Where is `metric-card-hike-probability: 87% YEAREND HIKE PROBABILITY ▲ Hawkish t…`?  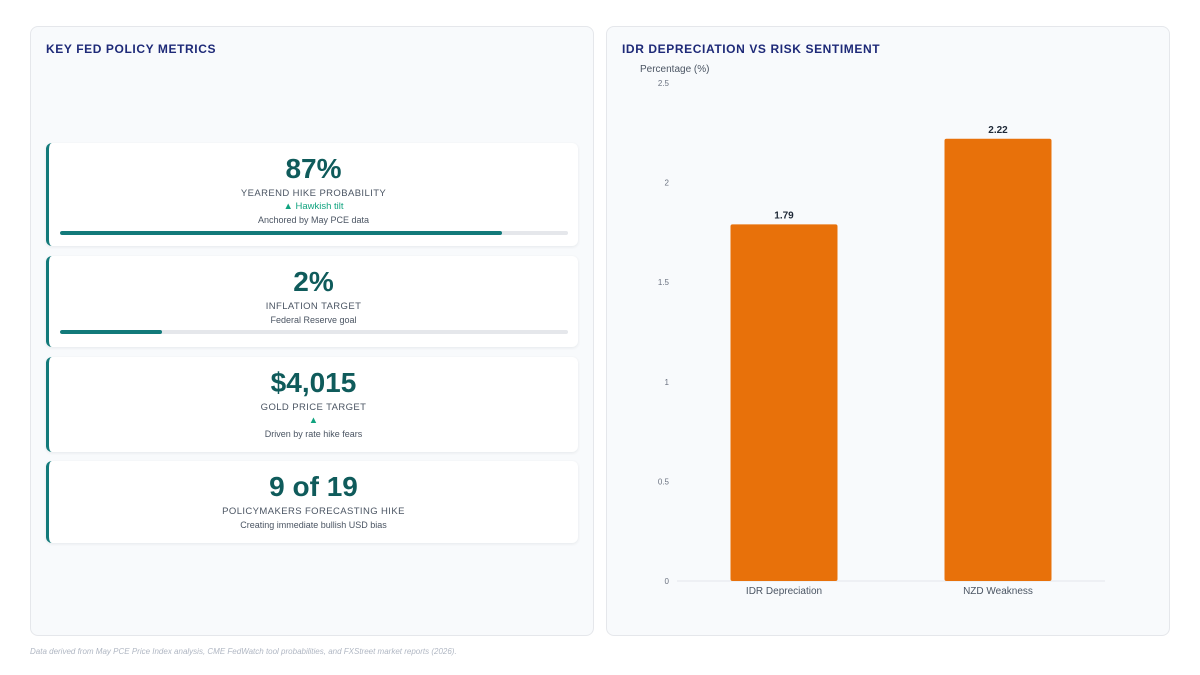 metric-card-hike-probability: 87% YEAREND HIKE PROBABILITY ▲ Hawkish t… is located at coordinates (312, 194).